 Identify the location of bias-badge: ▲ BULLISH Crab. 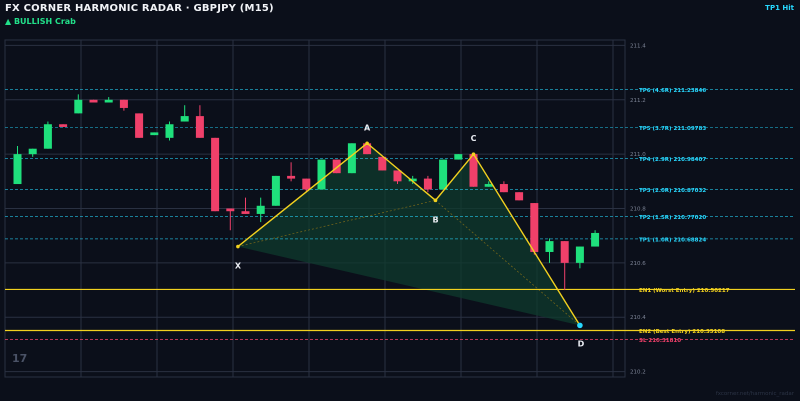
(40, 21).